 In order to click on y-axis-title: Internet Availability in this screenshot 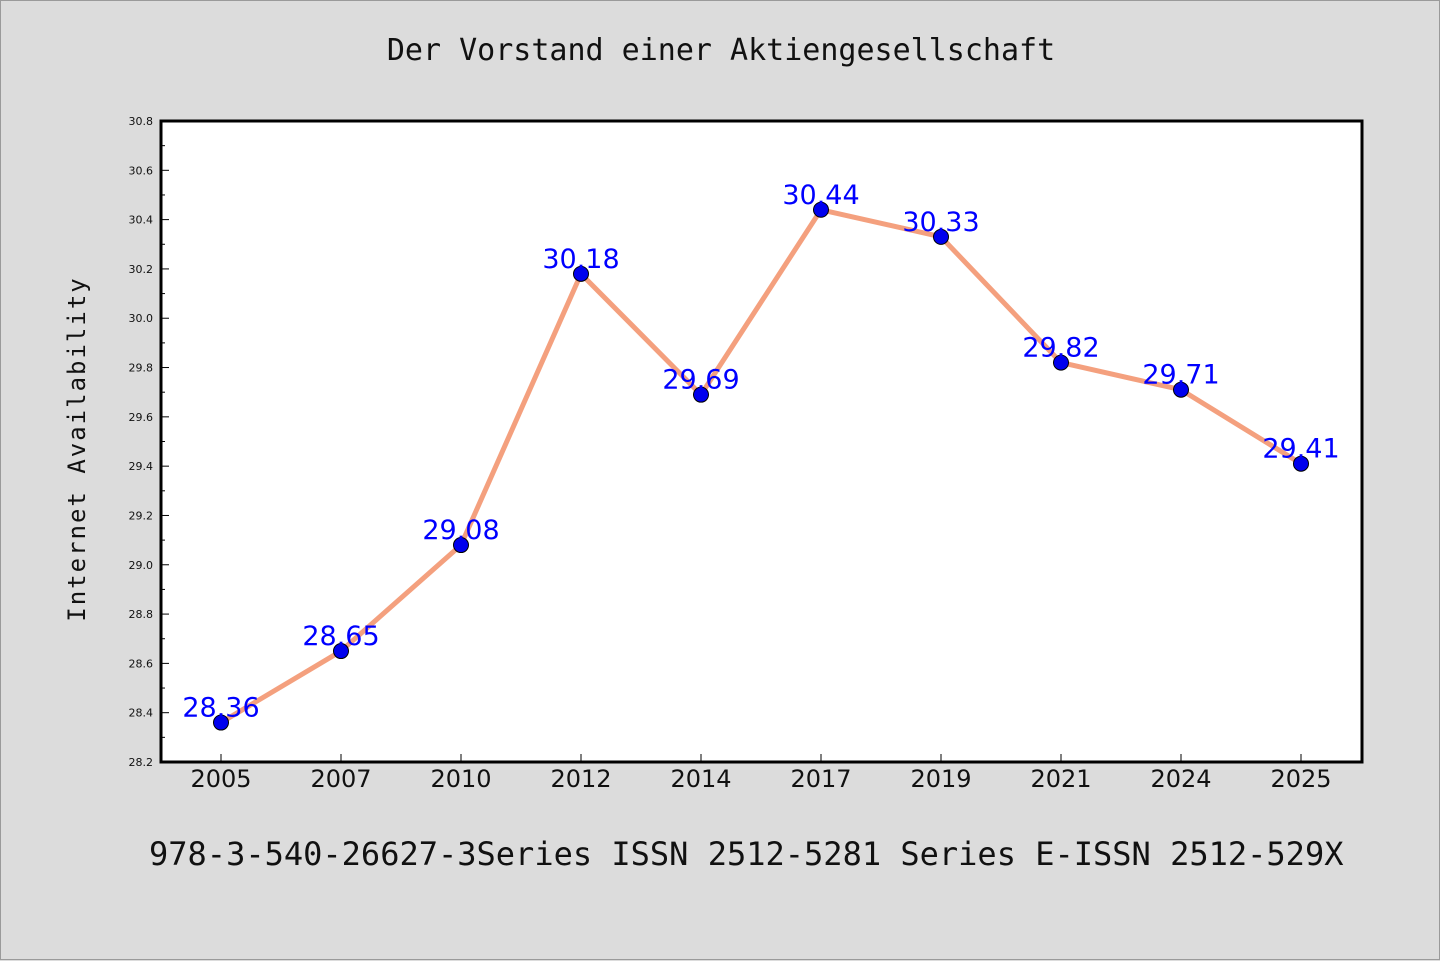, I will do `click(77, 448)`.